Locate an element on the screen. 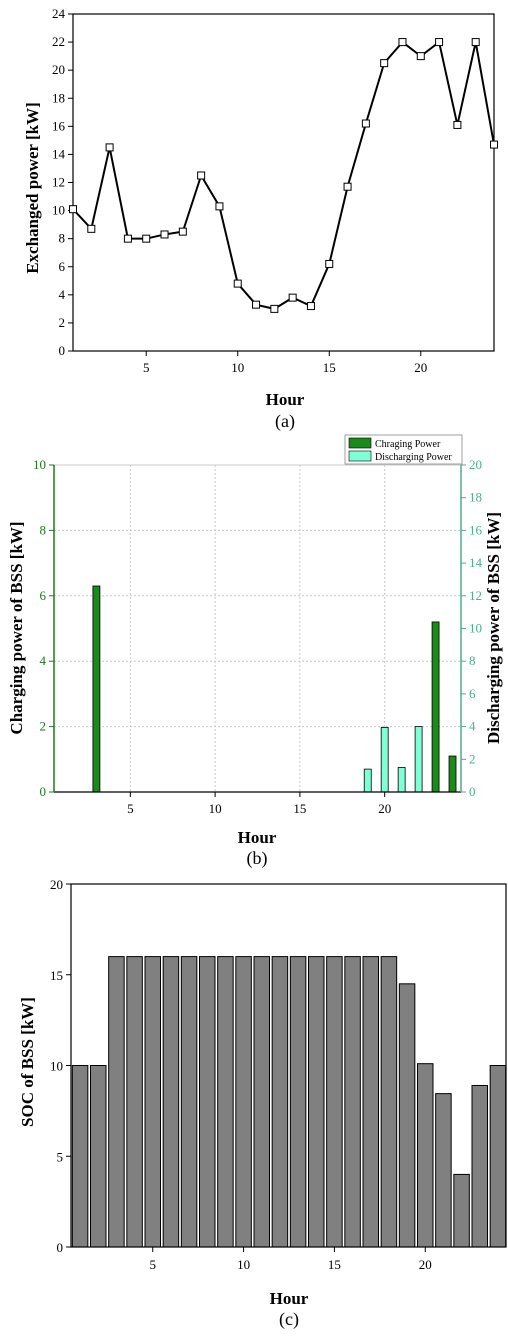 The image size is (508, 1336). panel-b-right-tick-label: 6 is located at coordinates (472, 693).